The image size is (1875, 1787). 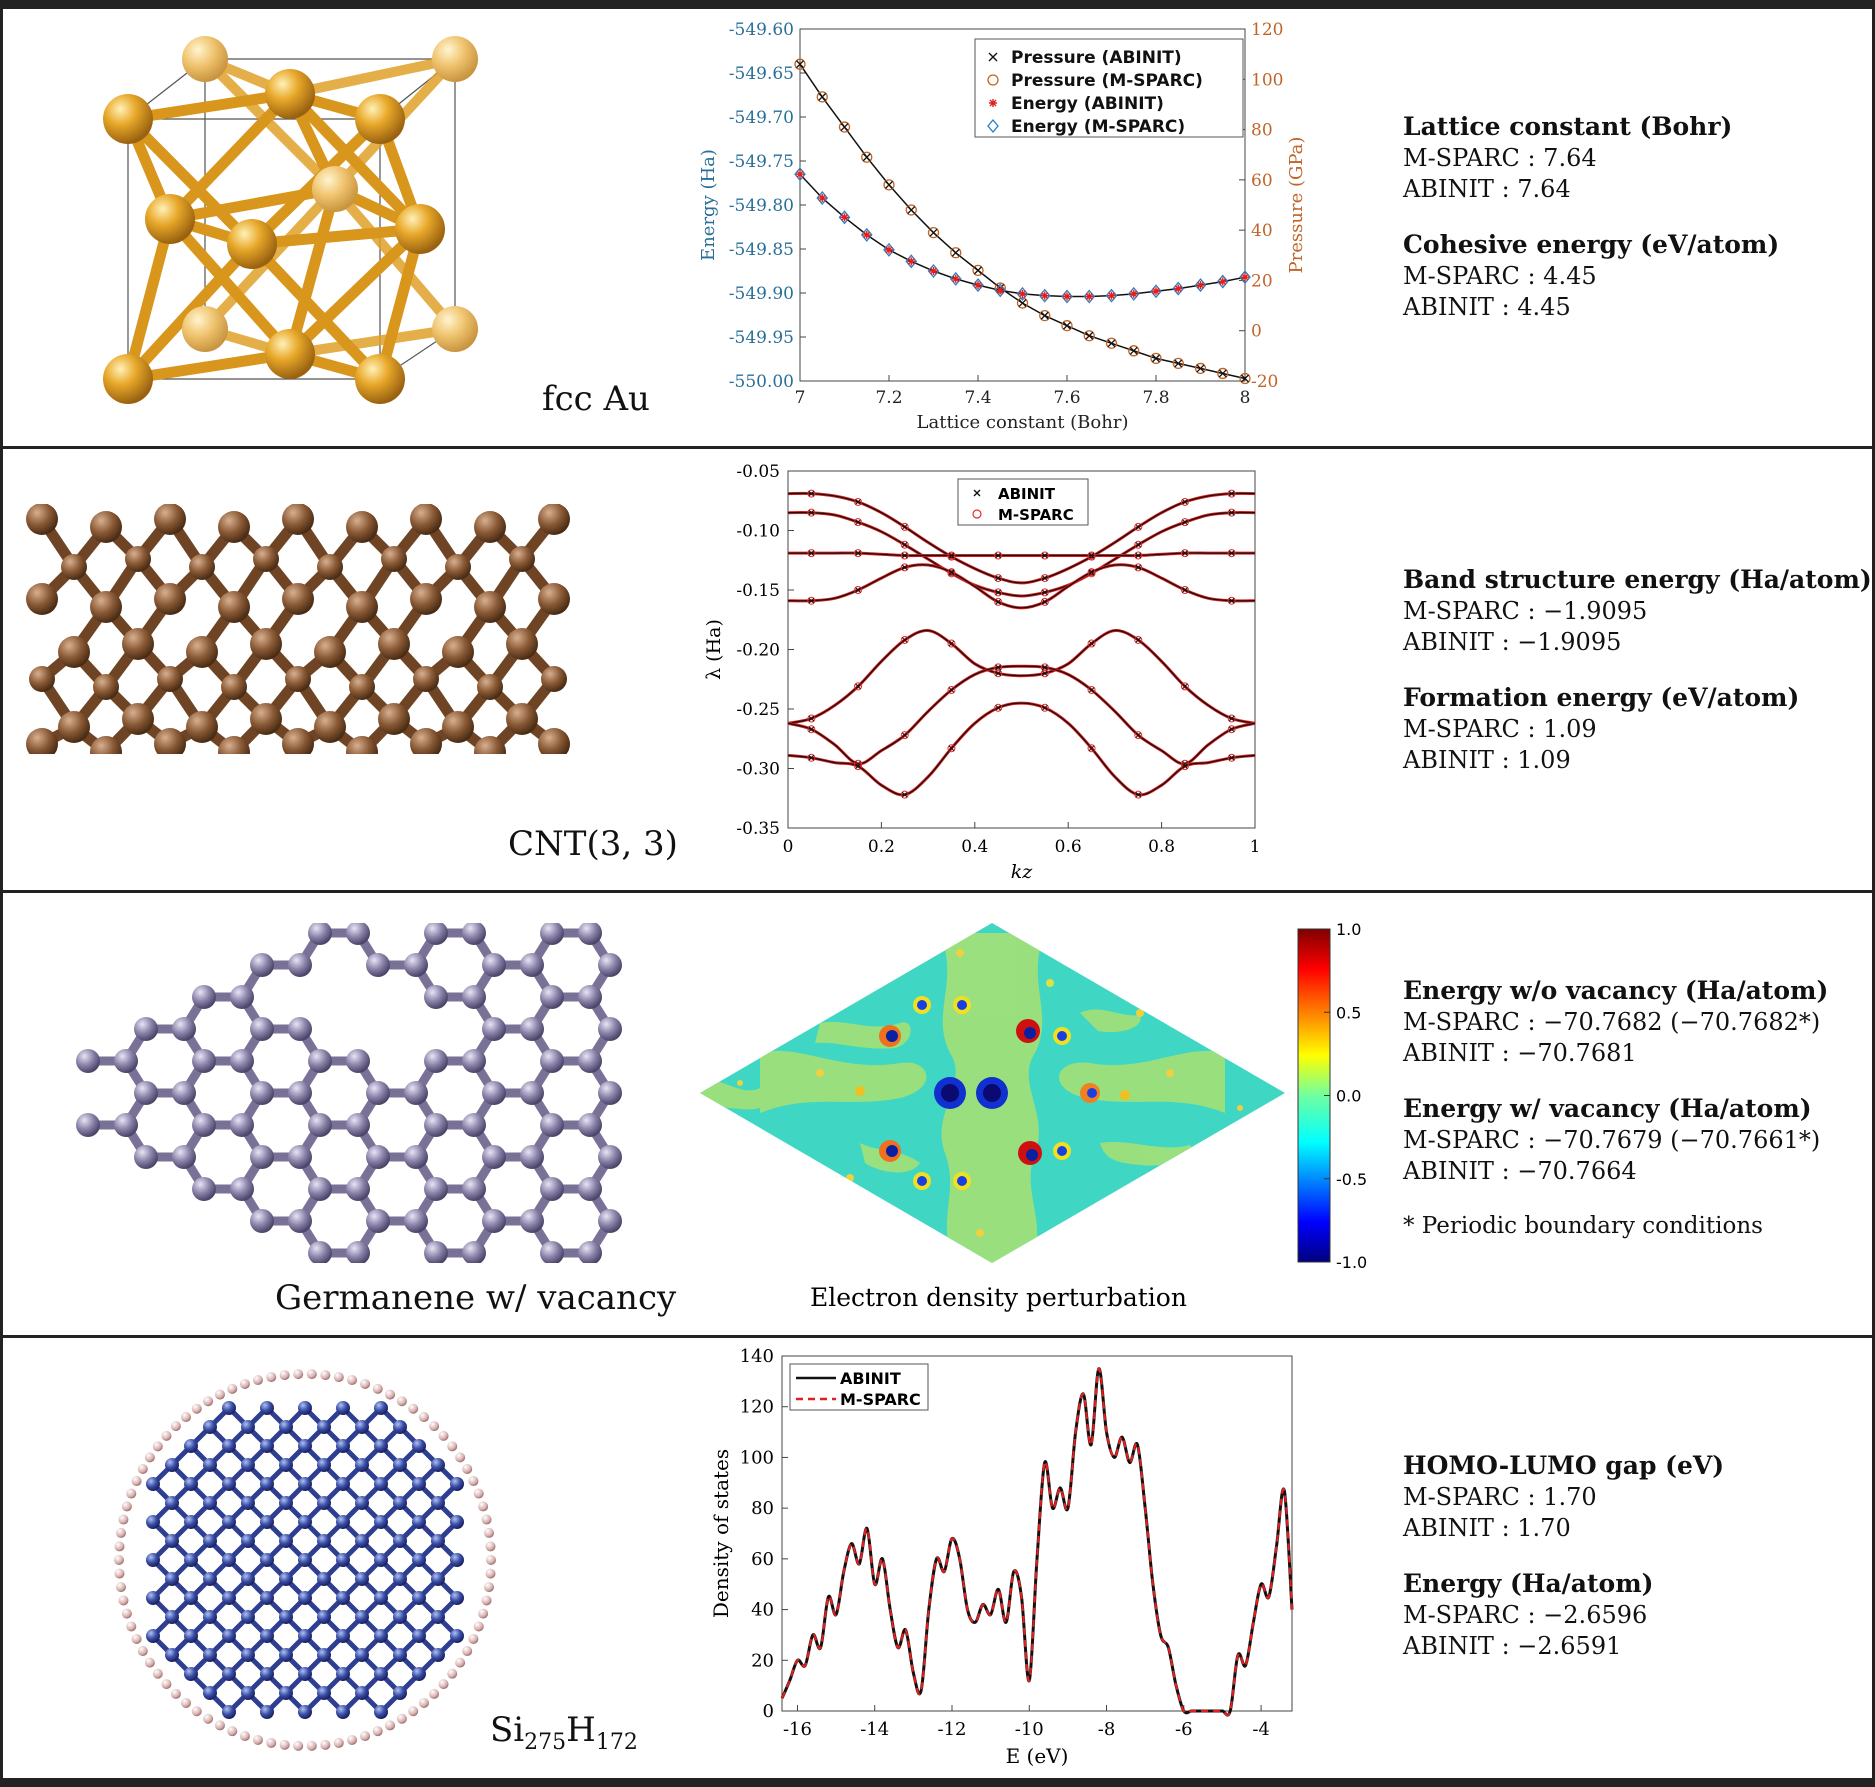 What do you see at coordinates (761, 30) in the screenshot?
I see `y-tick-label: -549.60` at bounding box center [761, 30].